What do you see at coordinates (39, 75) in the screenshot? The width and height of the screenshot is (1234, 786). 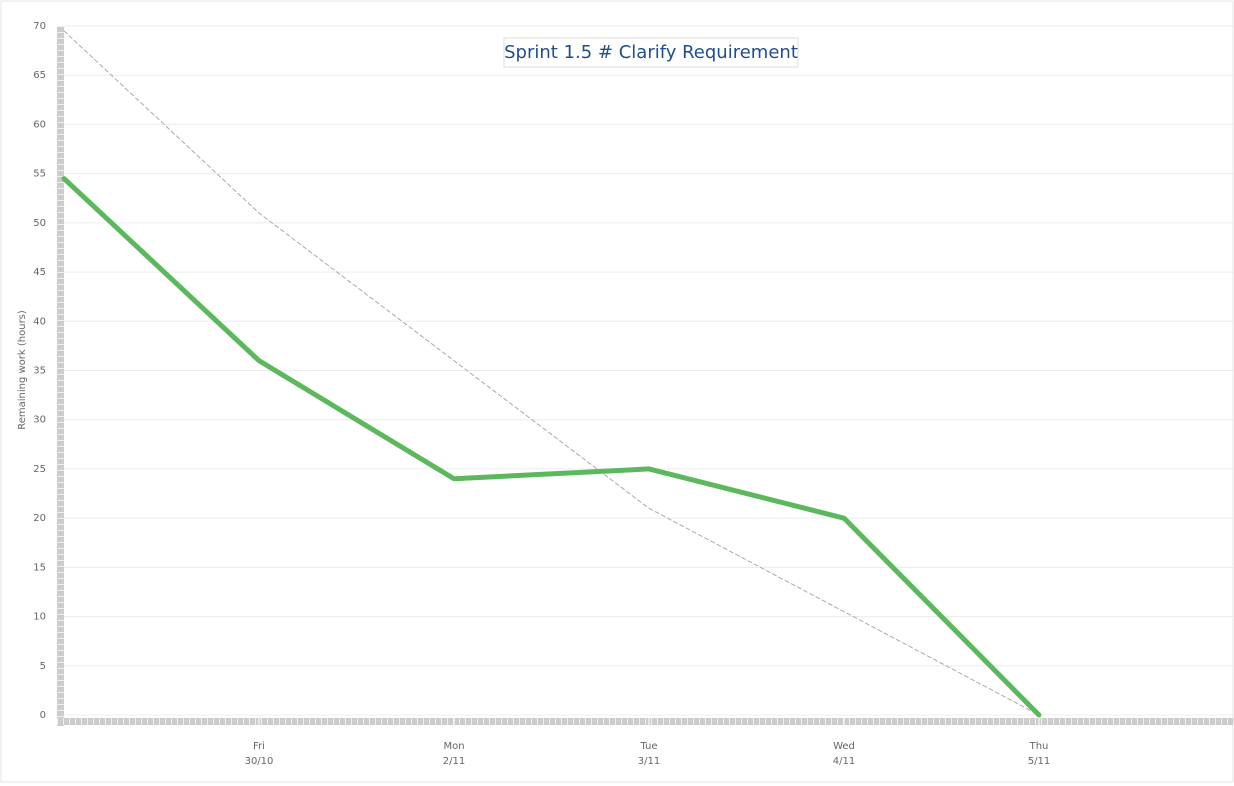 I see `y-tick-label: 65` at bounding box center [39, 75].